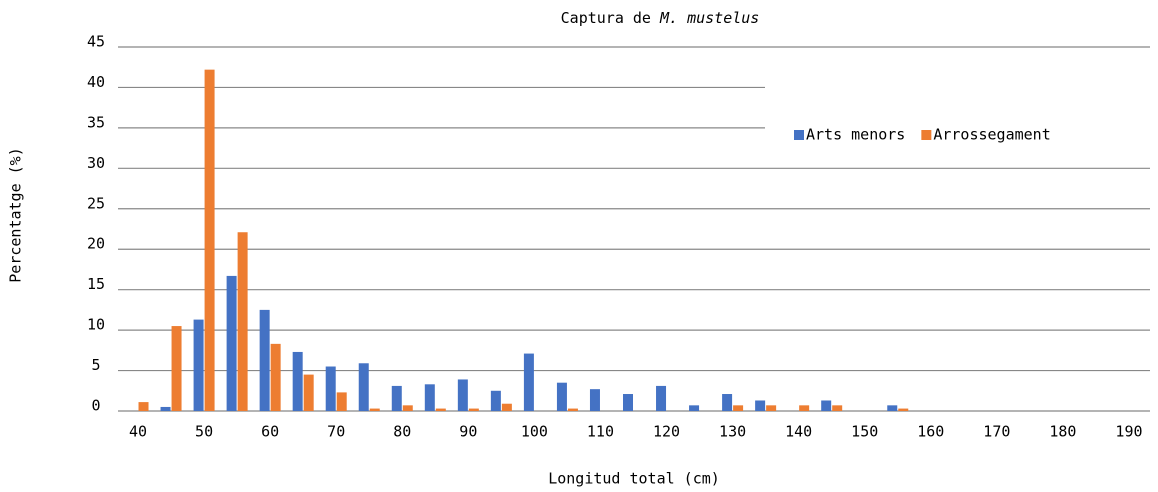  Describe the element at coordinates (930, 432) in the screenshot. I see `x-tick-label: 160` at that location.